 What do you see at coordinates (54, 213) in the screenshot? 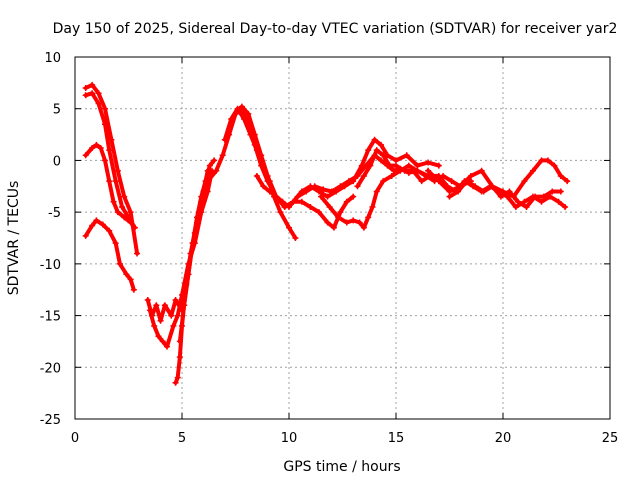
I see `y-tick-label: -5` at bounding box center [54, 213].